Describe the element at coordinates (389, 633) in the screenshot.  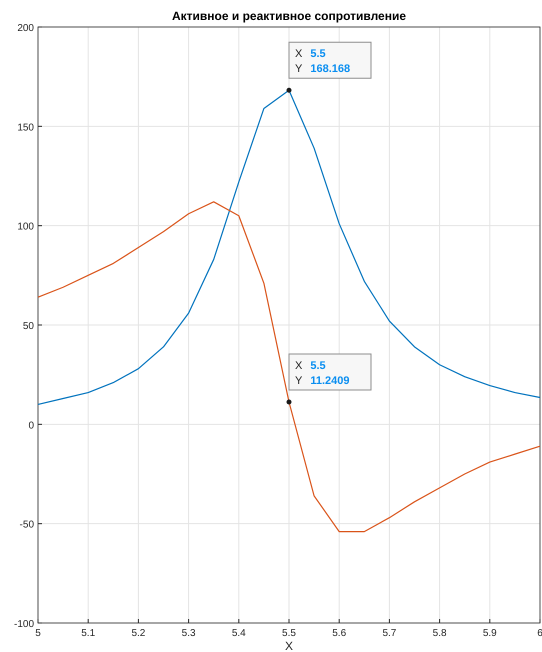
I see `x-tick-label: 5.7` at that location.